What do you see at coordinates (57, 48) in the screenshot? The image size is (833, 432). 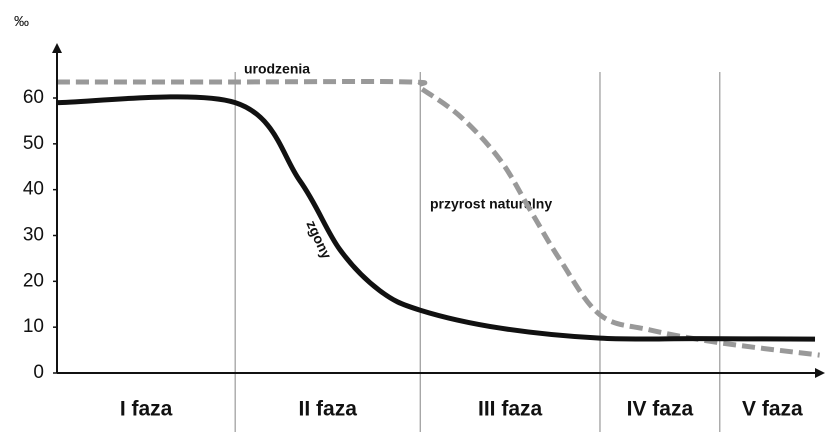 I see `y-axis-arrow` at bounding box center [57, 48].